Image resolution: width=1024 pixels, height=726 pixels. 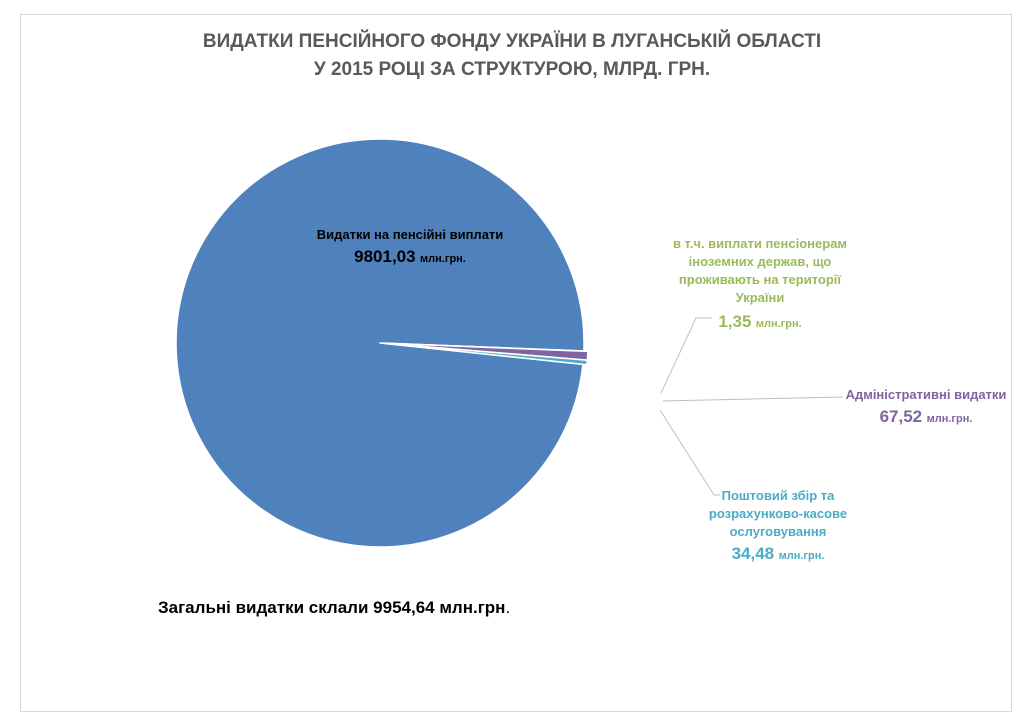 I want to click on label-pension-name: Видатки на пенсійні виплати, so click(x=410, y=234).